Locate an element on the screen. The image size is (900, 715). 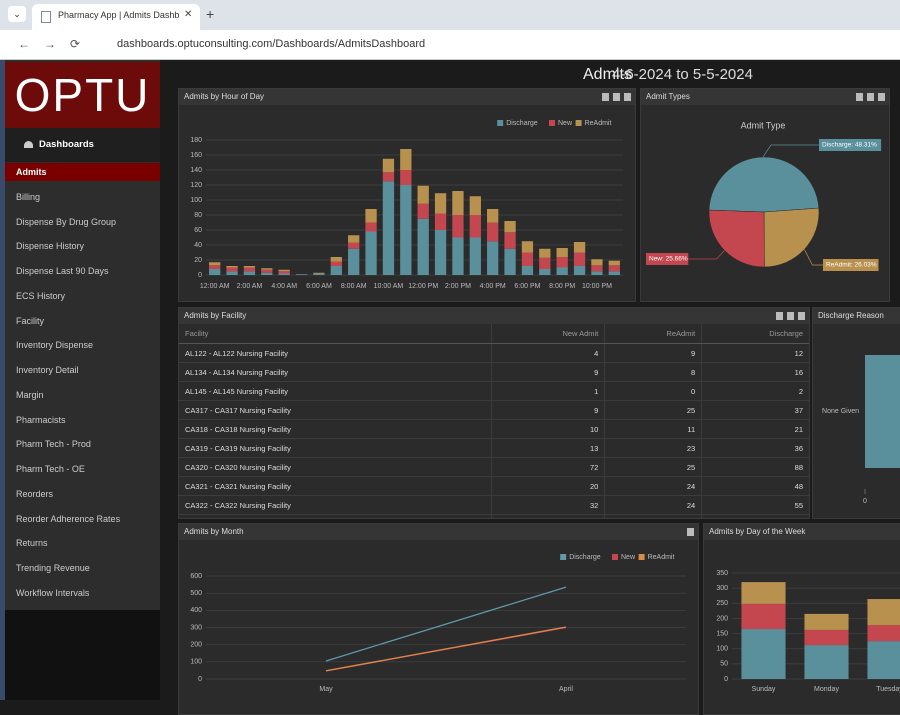
table-cell: 4 is located at coordinates (547, 353).